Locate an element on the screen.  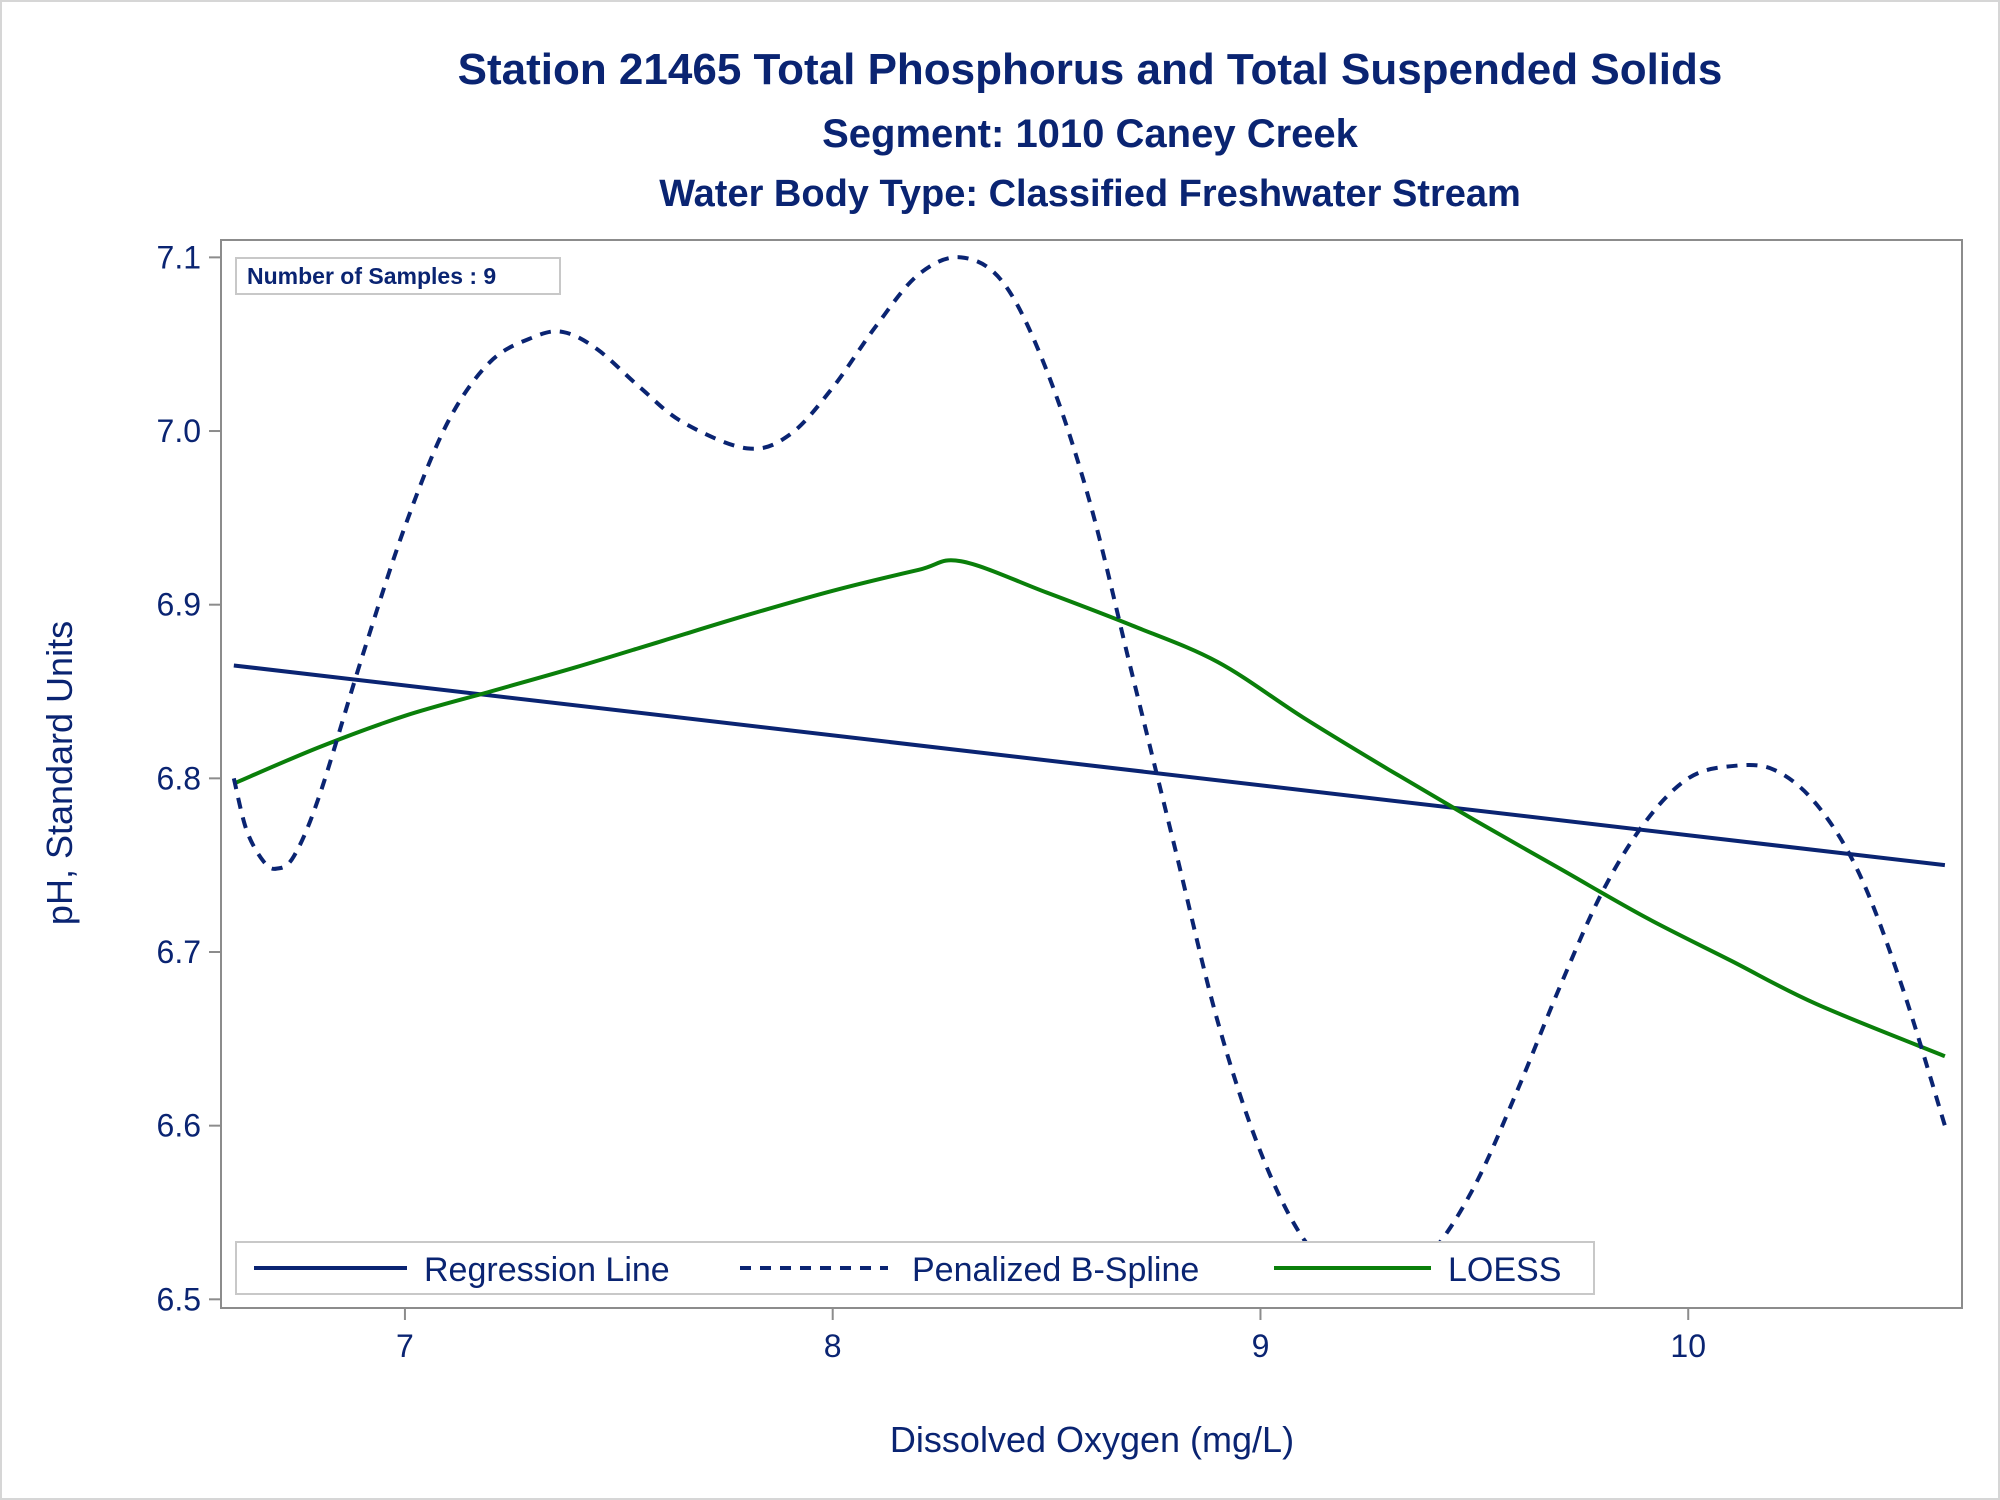
y-tick-label: 7.0 is located at coordinates (179, 431).